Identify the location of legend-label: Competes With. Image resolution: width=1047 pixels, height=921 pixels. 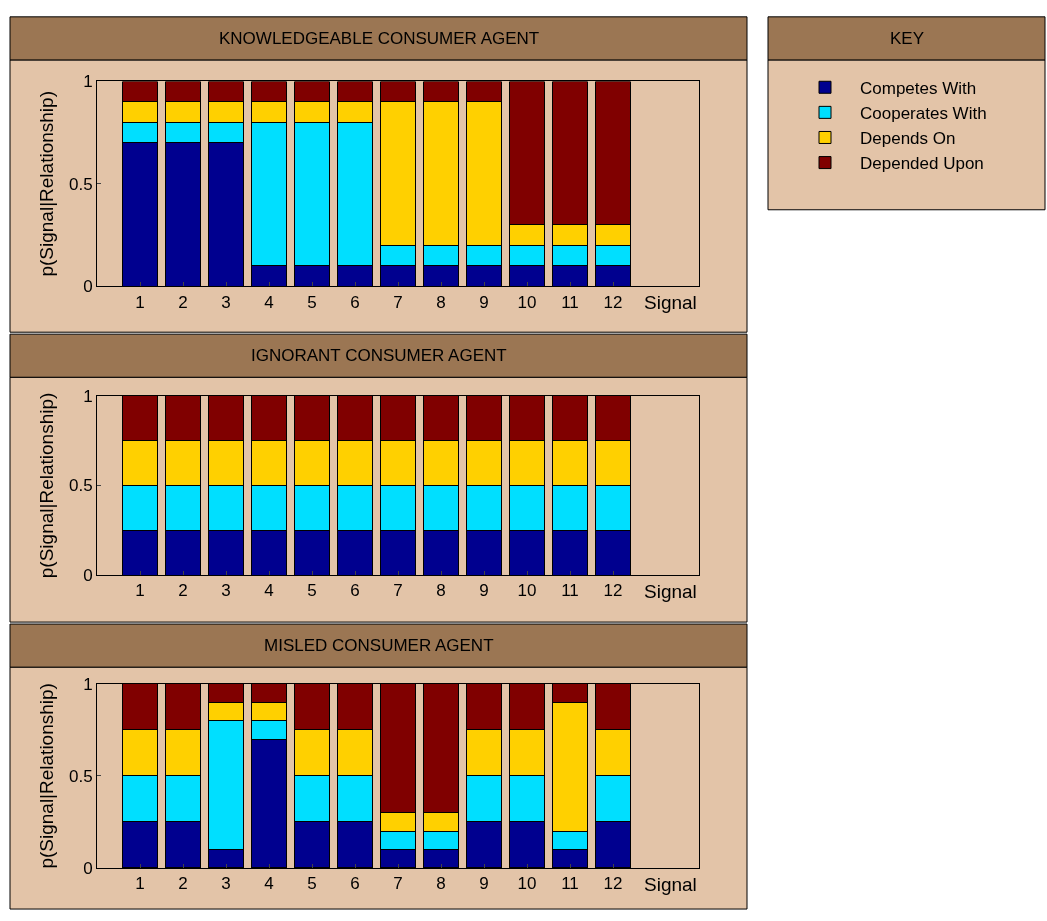
(918, 88).